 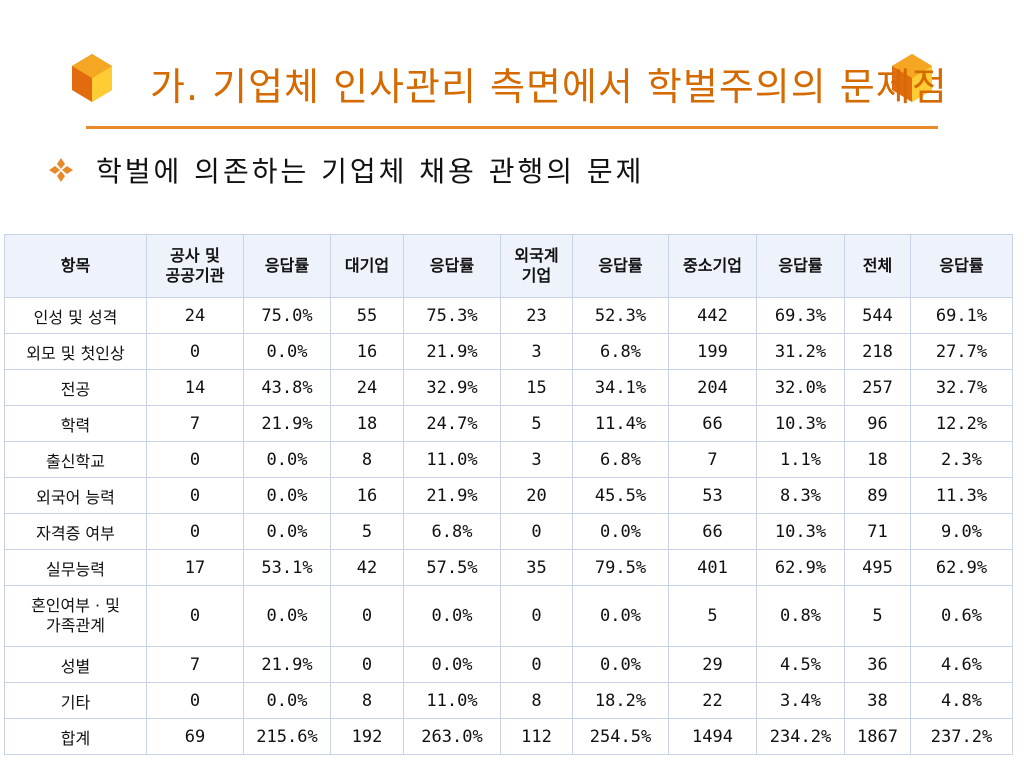 What do you see at coordinates (287, 736) in the screenshot?
I see `table-cell: 215.6%` at bounding box center [287, 736].